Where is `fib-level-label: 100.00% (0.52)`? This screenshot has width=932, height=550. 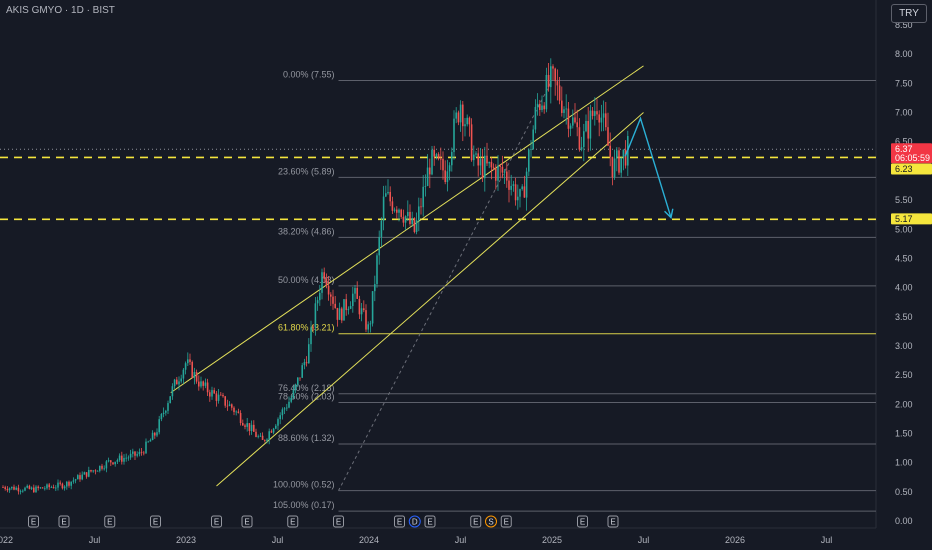 fib-level-label: 100.00% (0.52) is located at coordinates (304, 485).